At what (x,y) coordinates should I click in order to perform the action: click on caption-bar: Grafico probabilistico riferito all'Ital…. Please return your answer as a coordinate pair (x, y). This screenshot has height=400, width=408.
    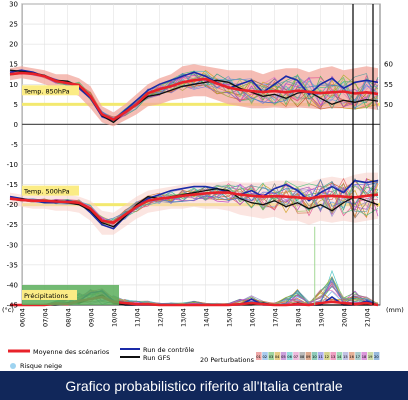
    Looking at the image, I should click on (204, 385).